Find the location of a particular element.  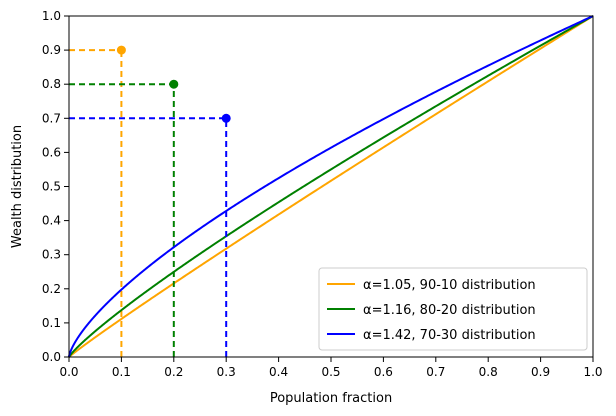

y-tick-label: 0.3 is located at coordinates (51, 255).